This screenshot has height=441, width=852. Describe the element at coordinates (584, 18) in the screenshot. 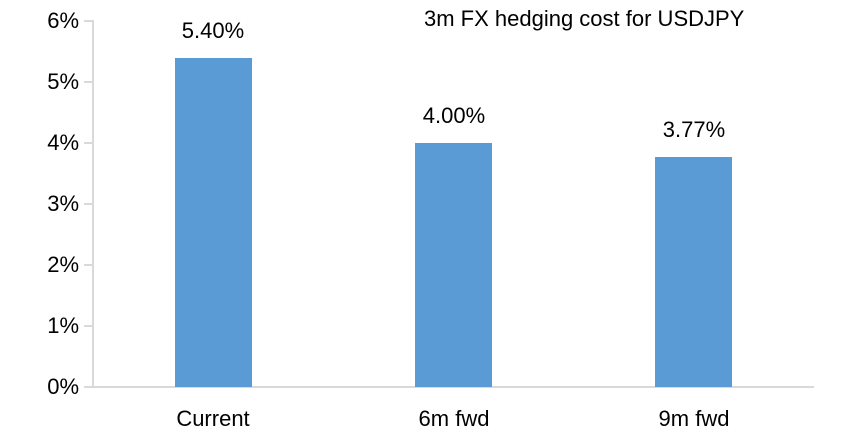

I see `chart-title: 3m FX hedging cost for USDJPY` at that location.